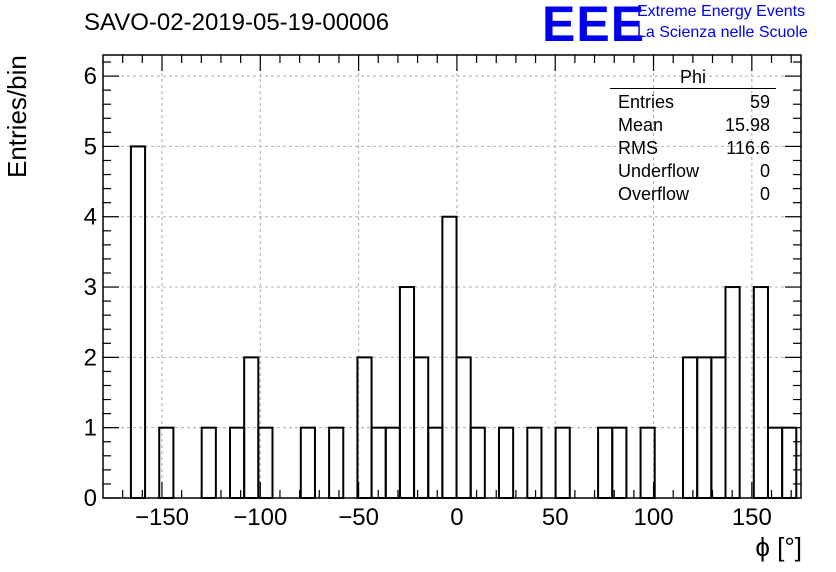 The image size is (836, 572). Describe the element at coordinates (747, 125) in the screenshot. I see `stats-value: 15.98` at that location.